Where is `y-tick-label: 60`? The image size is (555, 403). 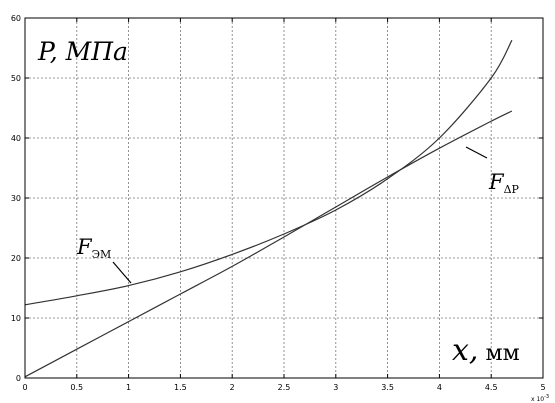
y-tick-label: 60 is located at coordinates (16, 18).